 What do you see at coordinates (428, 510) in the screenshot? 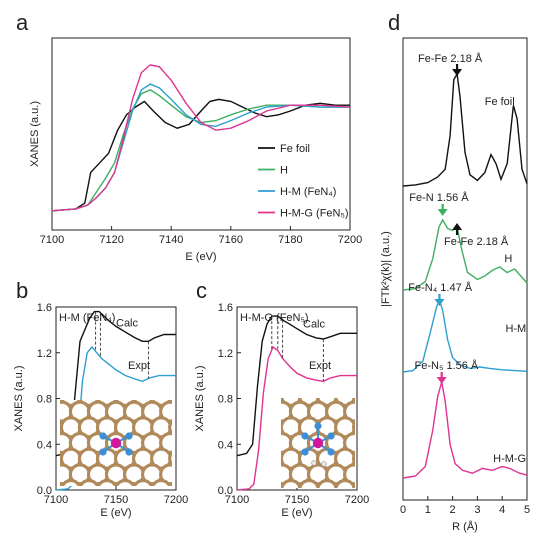
I see `x-tick-label: 1` at bounding box center [428, 510].